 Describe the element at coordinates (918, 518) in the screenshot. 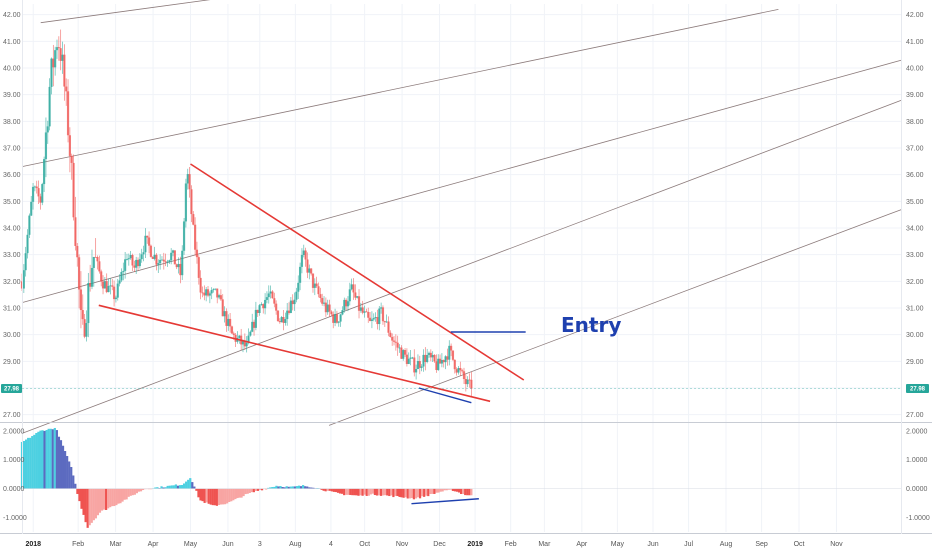

I see `indicator-tick-label-right: -1.0000` at that location.